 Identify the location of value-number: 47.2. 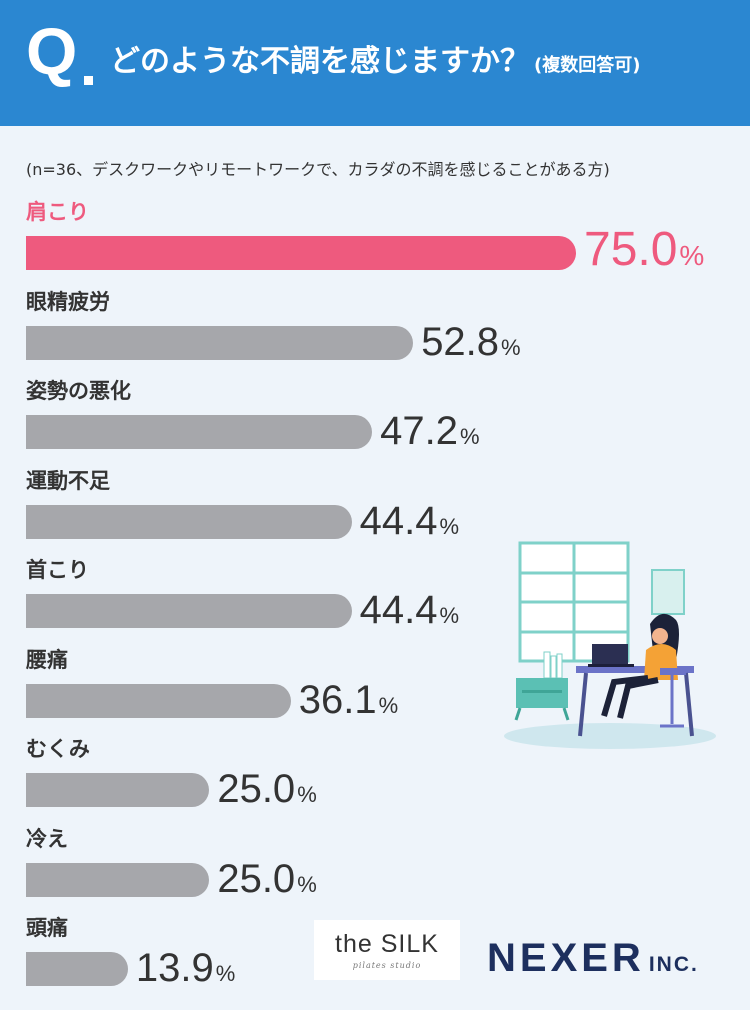
(419, 431).